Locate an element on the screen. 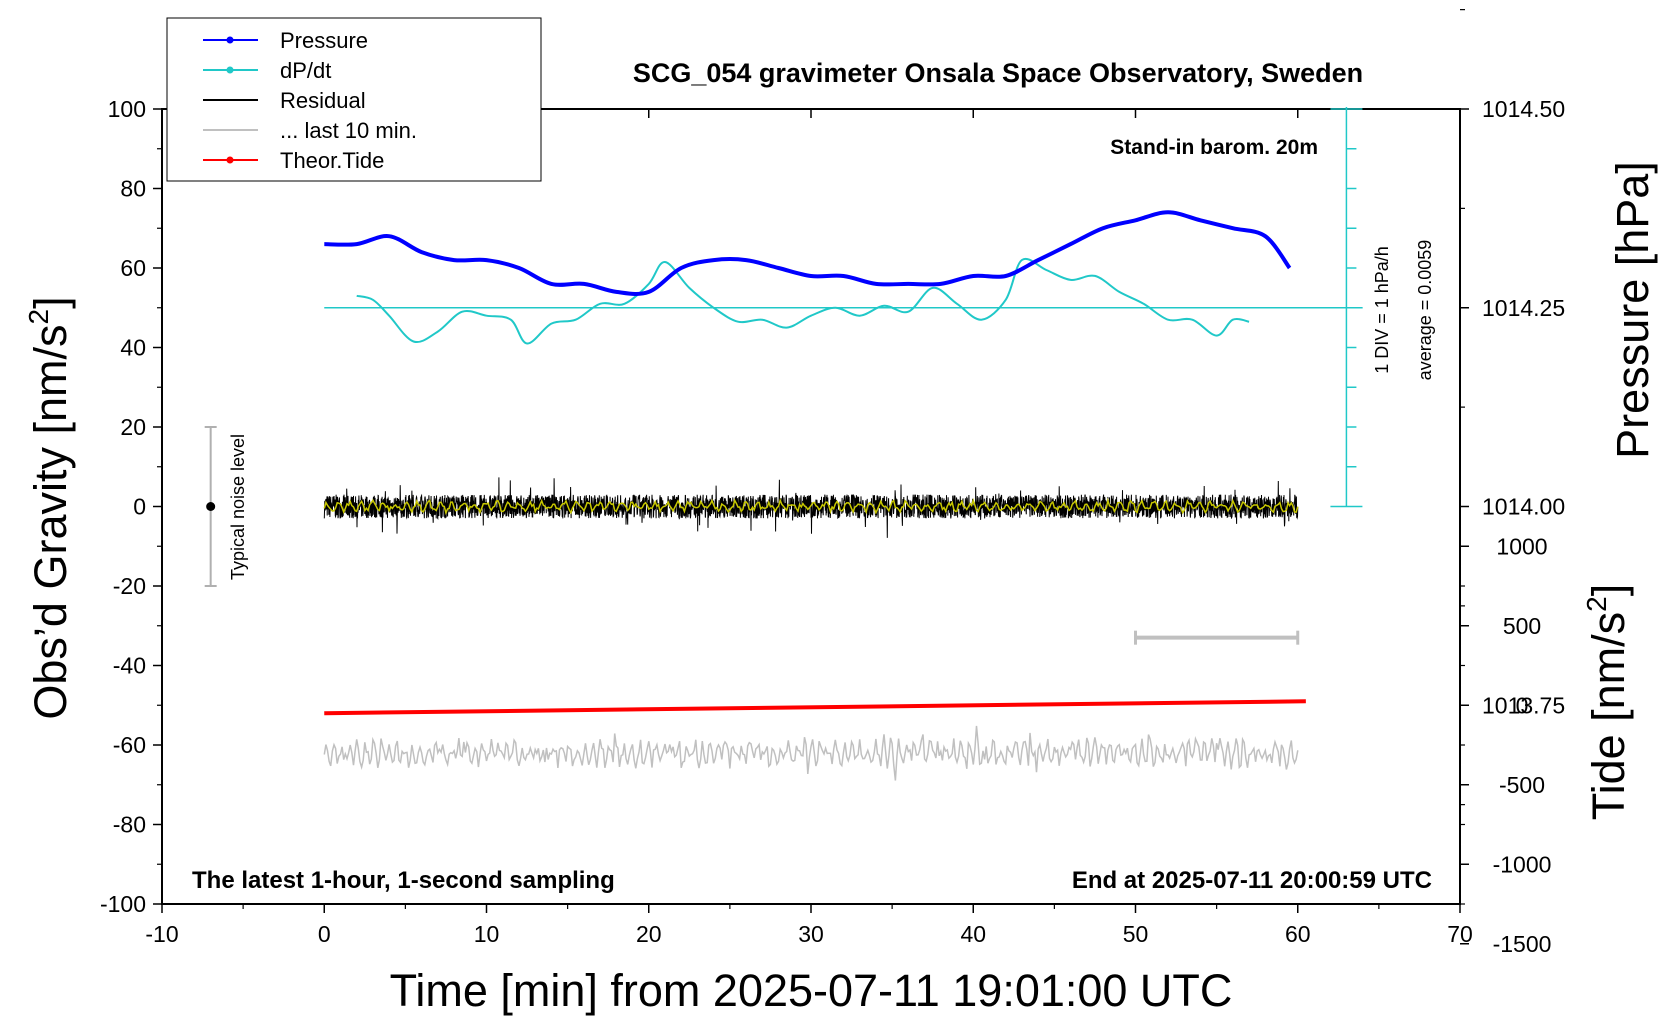 The width and height of the screenshot is (1660, 1020). y-tick-label: -20 is located at coordinates (129, 586).